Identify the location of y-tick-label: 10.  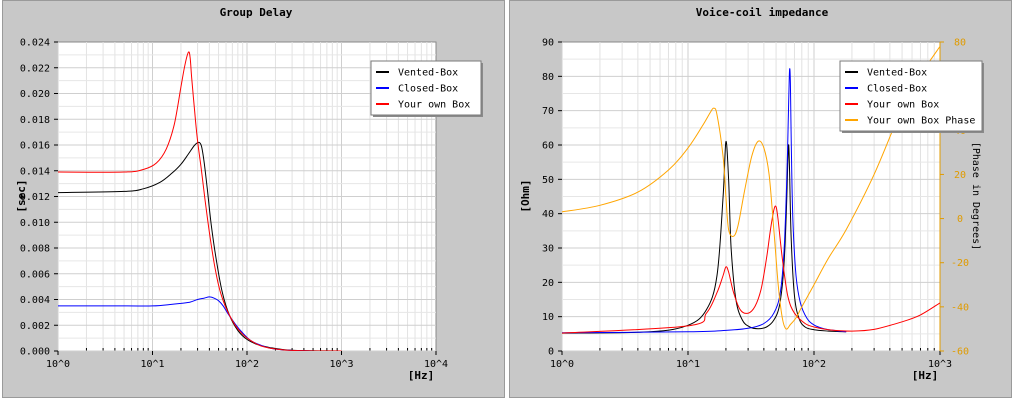
(548, 317).